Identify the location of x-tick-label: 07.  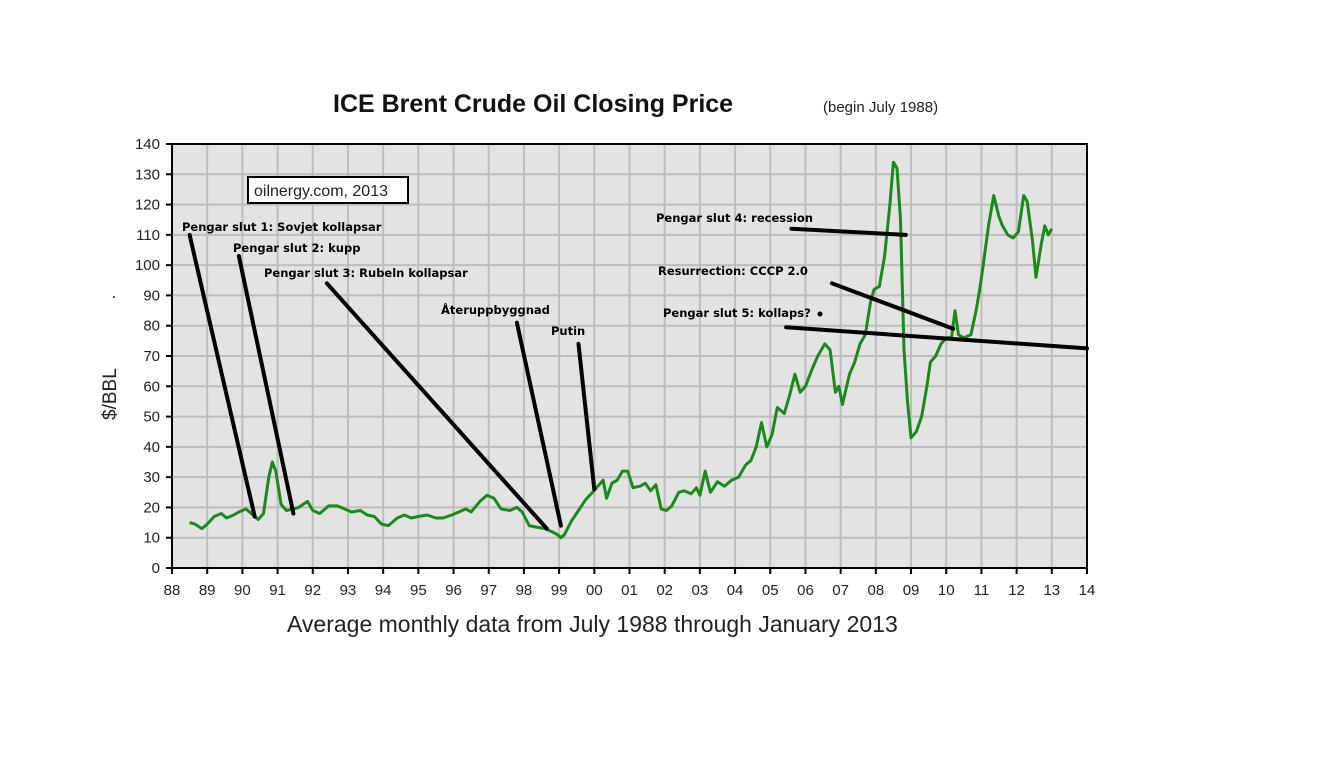
(840, 590).